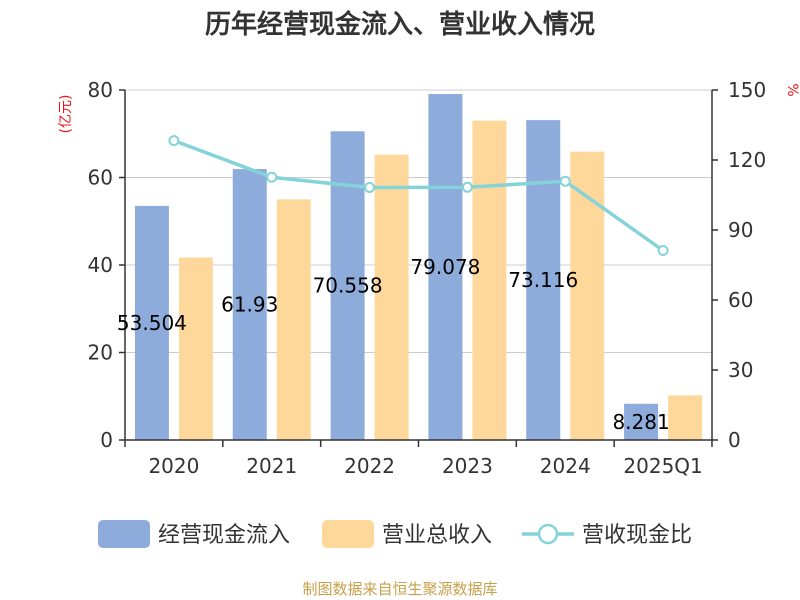 The image size is (800, 600). What do you see at coordinates (271, 466) in the screenshot?
I see `x-tick-label: 2021` at bounding box center [271, 466].